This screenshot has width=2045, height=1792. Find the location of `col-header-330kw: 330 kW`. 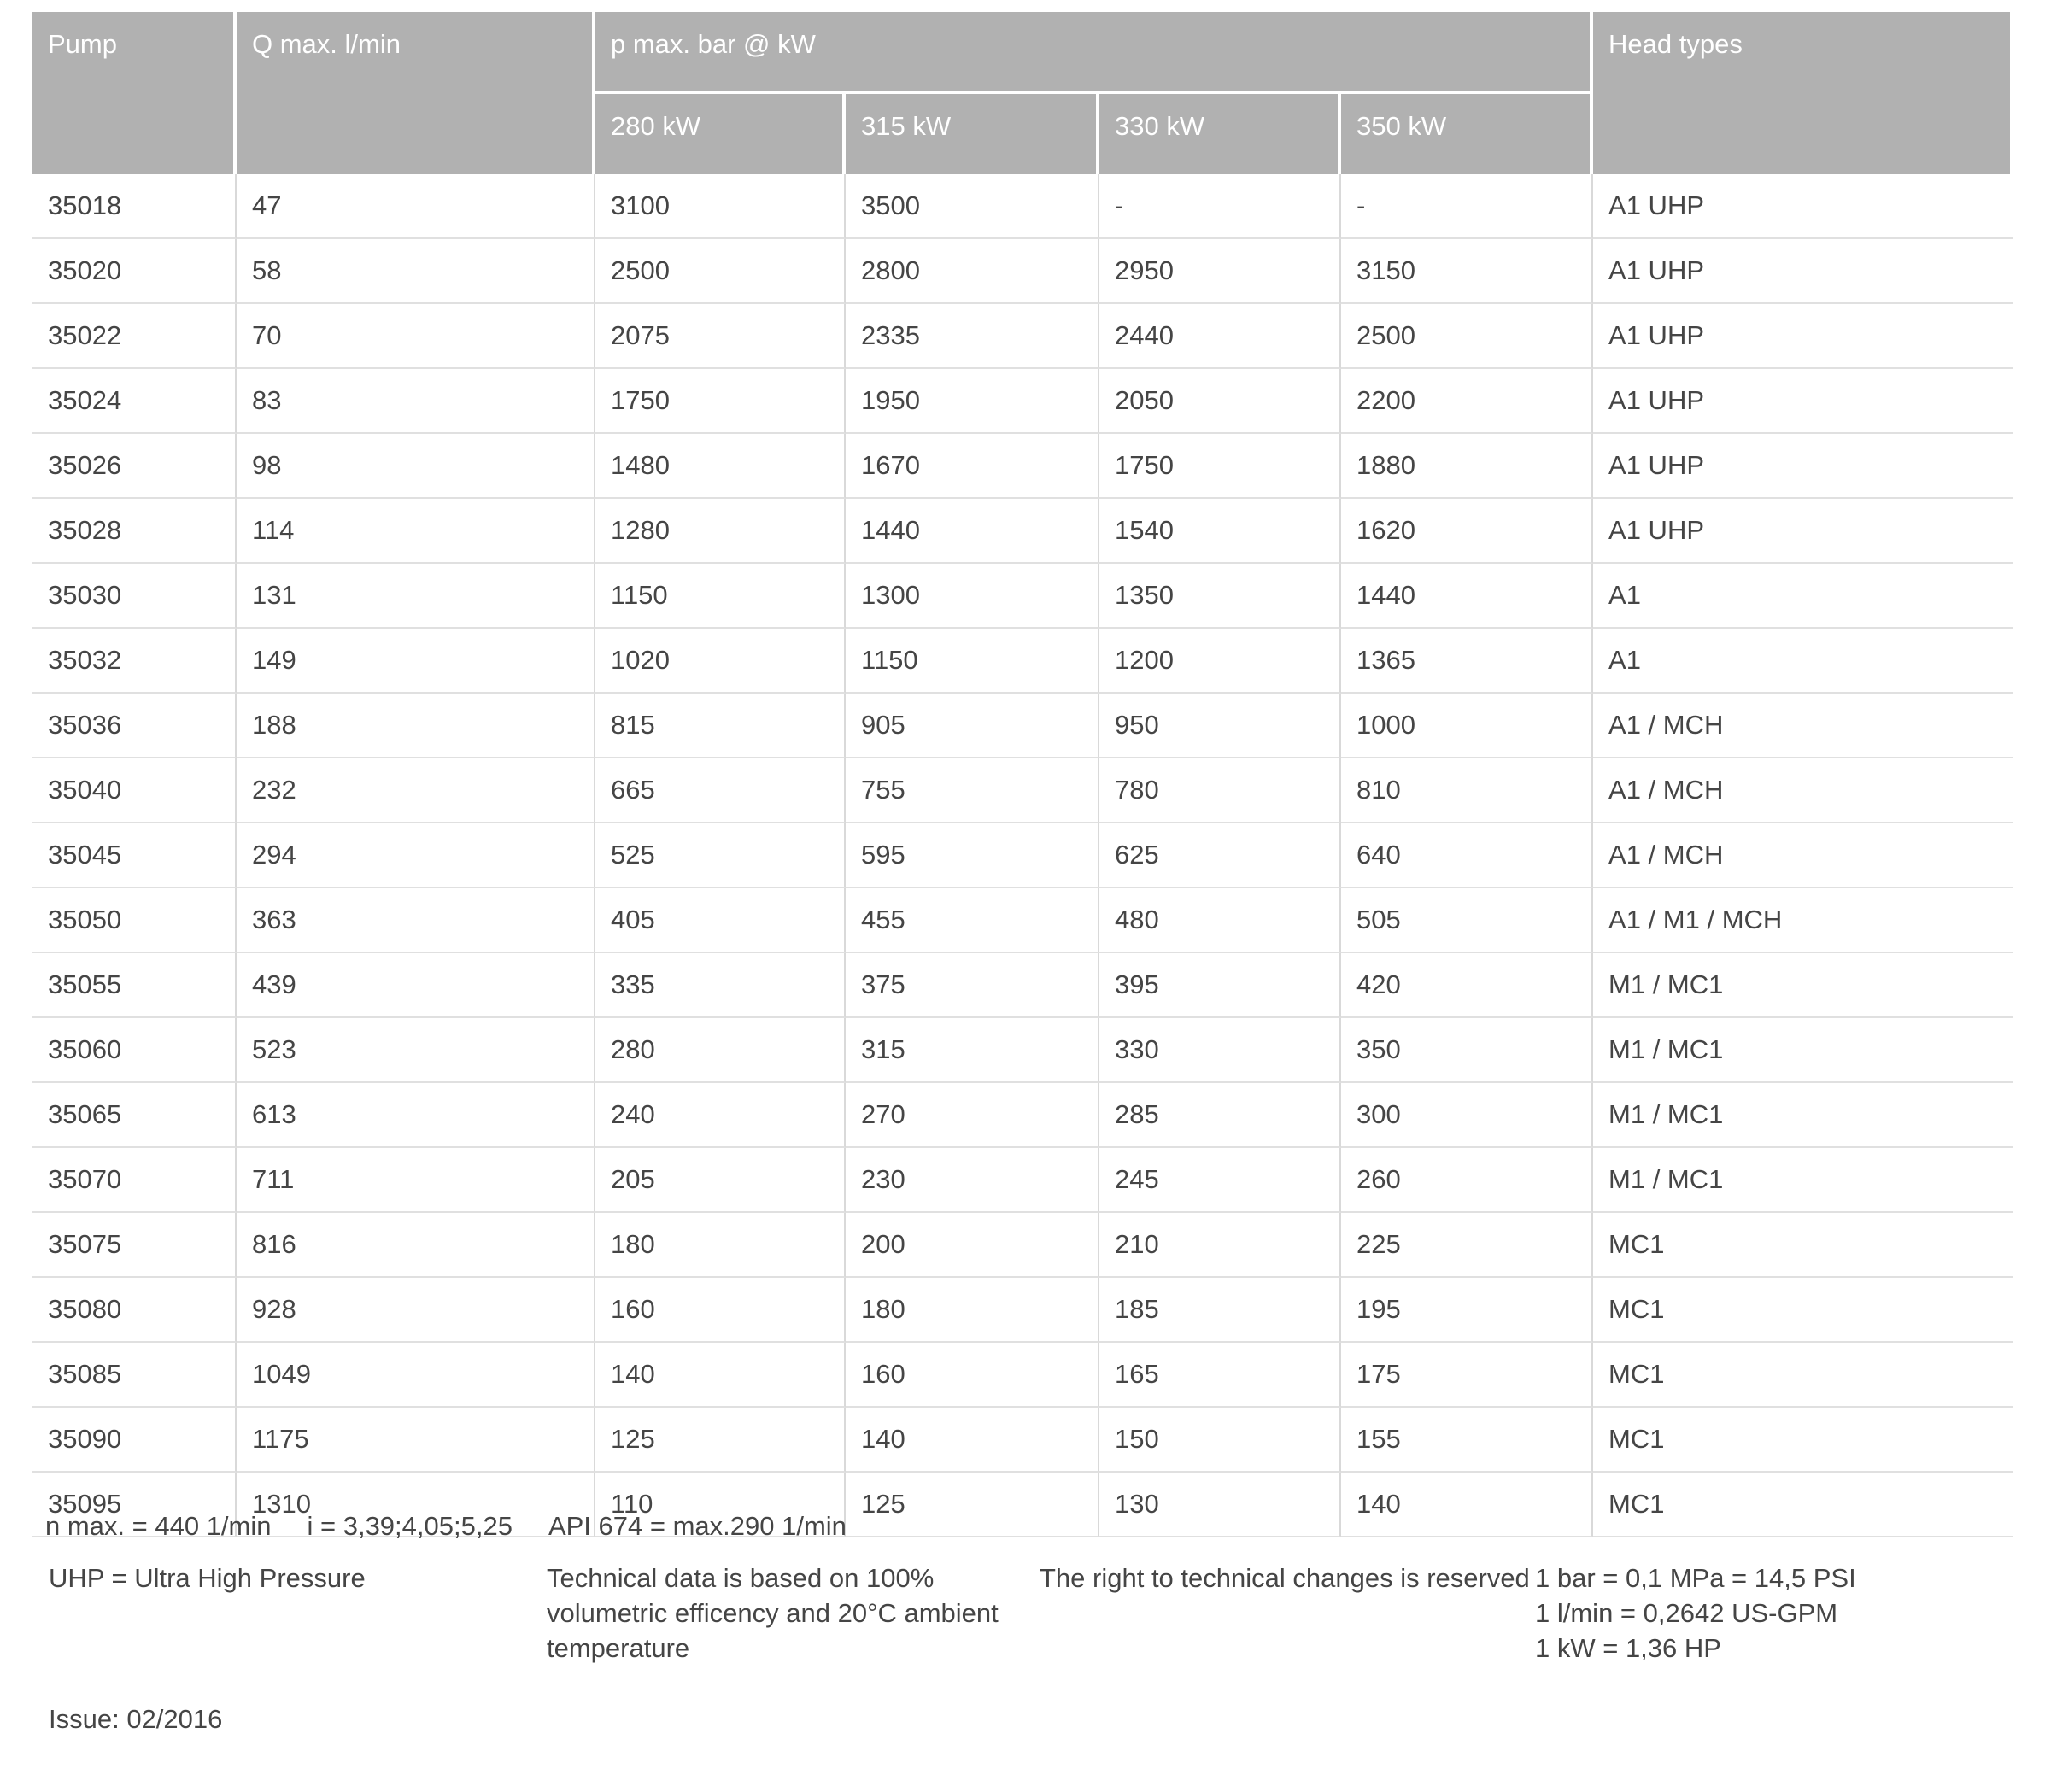

col-header-330kw: 330 kW is located at coordinates (1220, 134).